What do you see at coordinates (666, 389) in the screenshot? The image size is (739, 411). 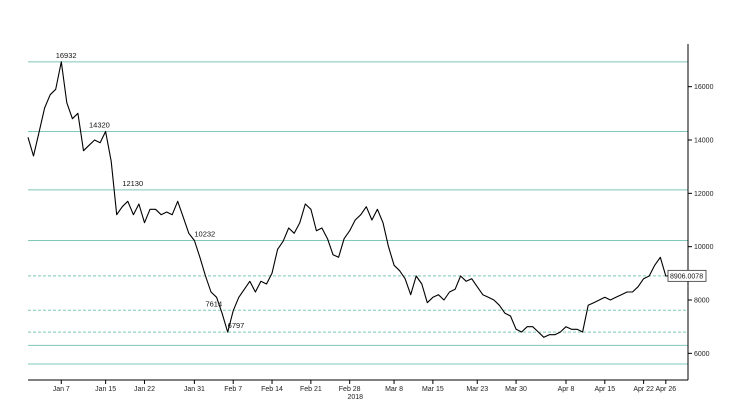 I see `x-tick-label-15: Apr 26` at bounding box center [666, 389].